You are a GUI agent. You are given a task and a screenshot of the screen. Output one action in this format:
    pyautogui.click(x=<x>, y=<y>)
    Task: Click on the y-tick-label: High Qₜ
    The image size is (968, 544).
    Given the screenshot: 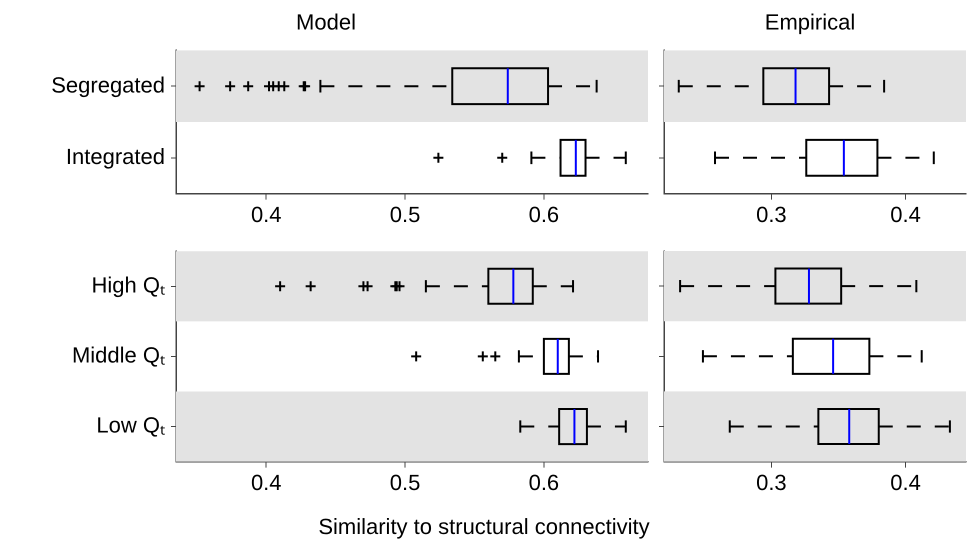 What is the action you would take?
    pyautogui.click(x=128, y=285)
    